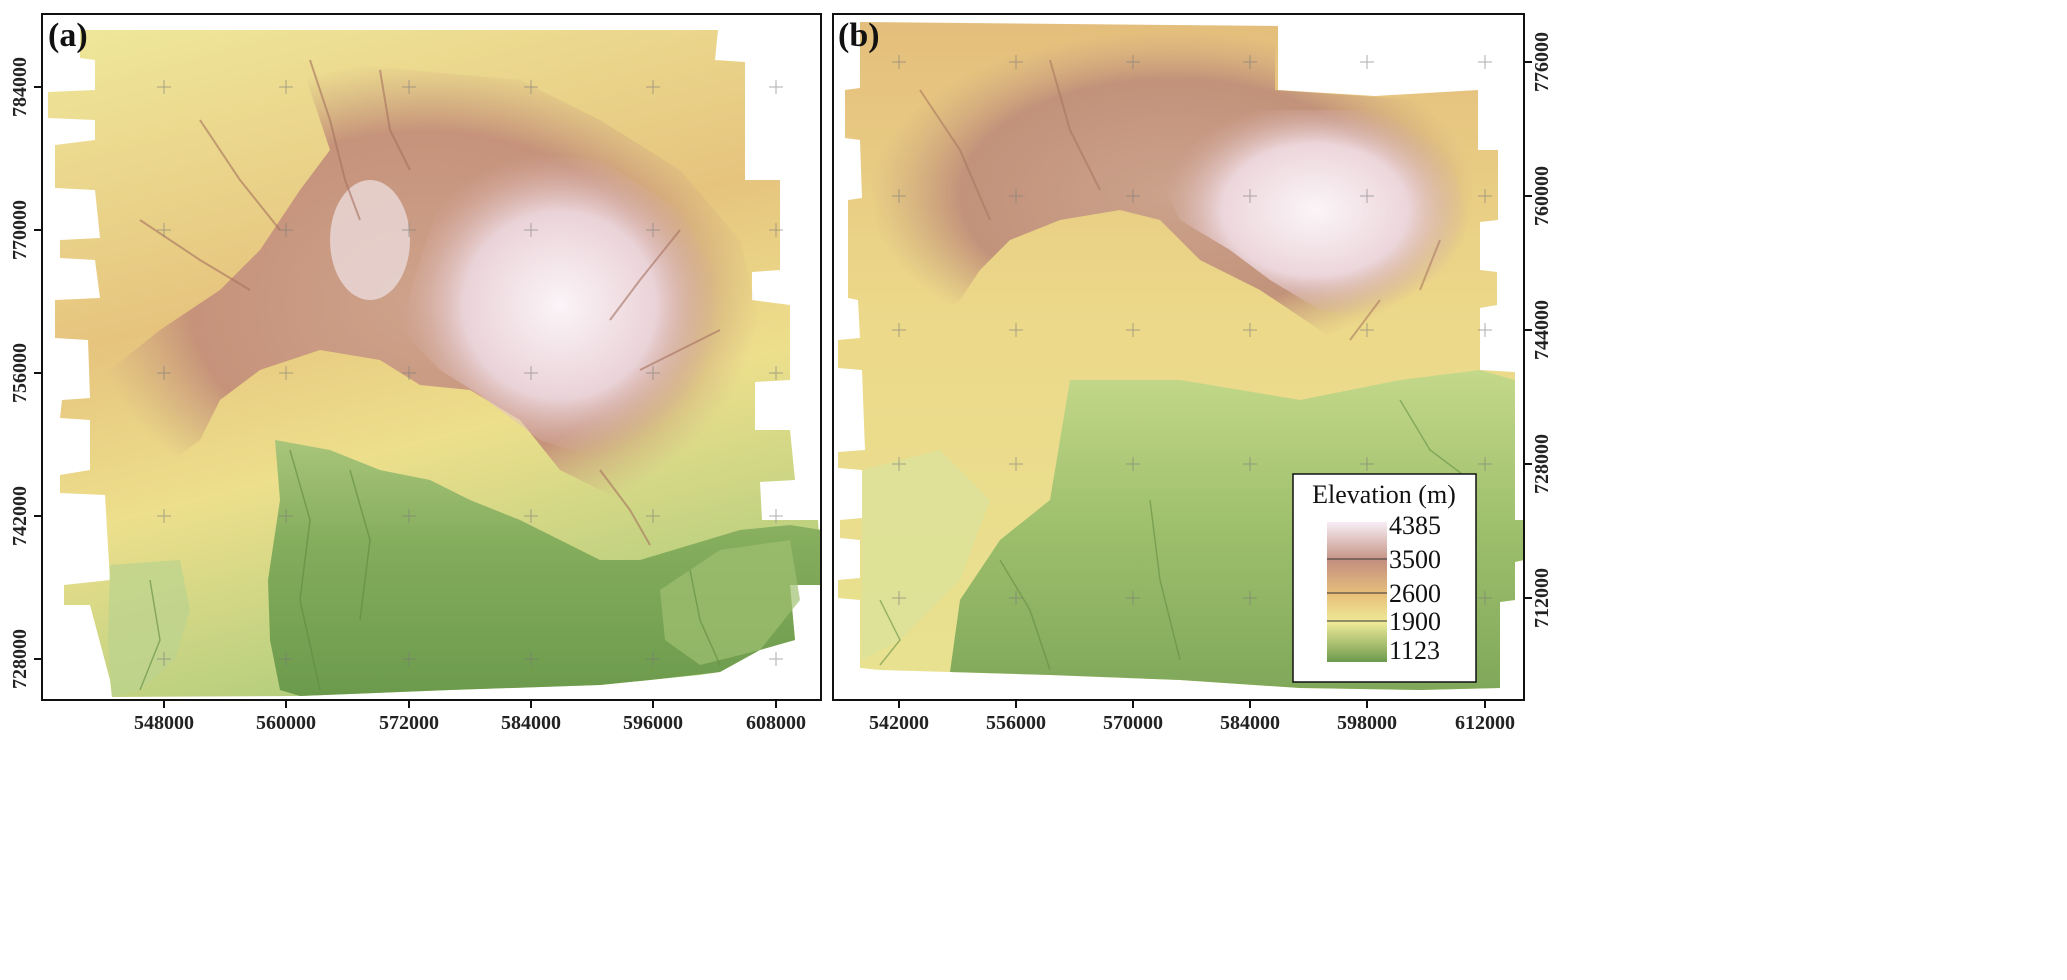 Image resolution: width=2067 pixels, height=980 pixels. I want to click on x-tick-label: 548000, so click(164, 723).